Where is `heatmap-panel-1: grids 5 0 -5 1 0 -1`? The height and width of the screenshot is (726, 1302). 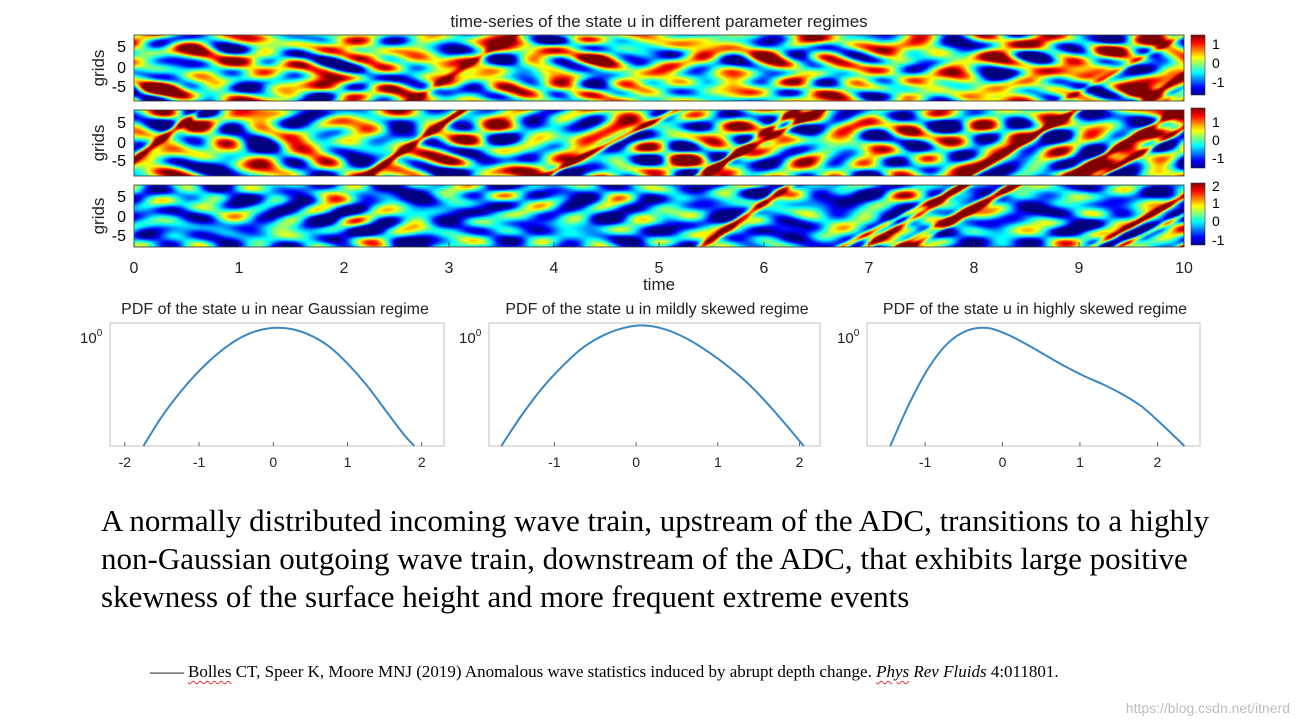
heatmap-panel-1: grids 5 0 -5 1 0 -1 is located at coordinates (657, 68).